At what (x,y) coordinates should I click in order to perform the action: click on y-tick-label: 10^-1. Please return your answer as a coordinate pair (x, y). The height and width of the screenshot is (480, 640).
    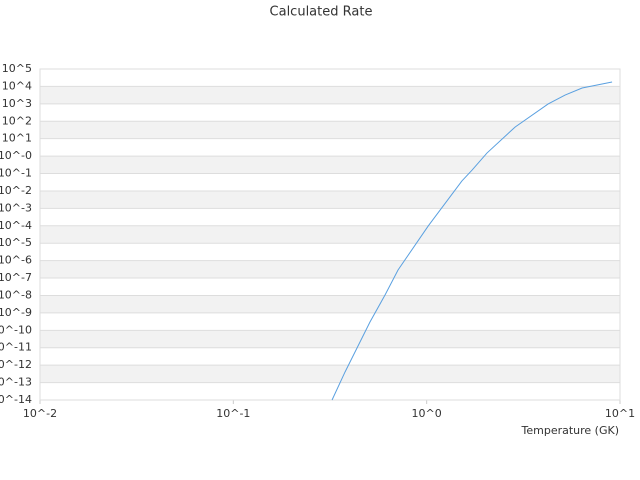
    Looking at the image, I should click on (16, 173).